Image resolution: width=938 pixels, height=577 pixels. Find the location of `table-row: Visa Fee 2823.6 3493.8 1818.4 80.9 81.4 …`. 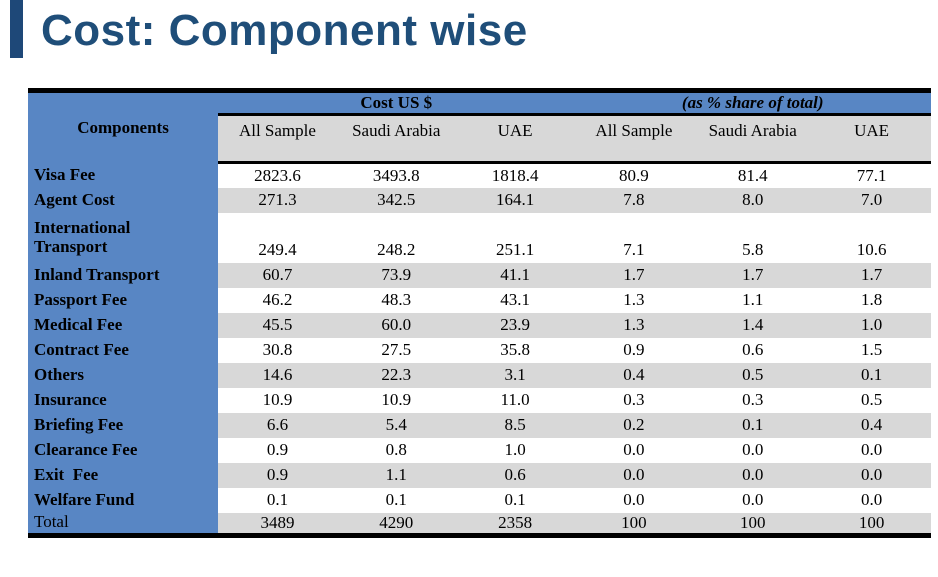

table-row: Visa Fee 2823.6 3493.8 1818.4 80.9 81.4 … is located at coordinates (479, 175).